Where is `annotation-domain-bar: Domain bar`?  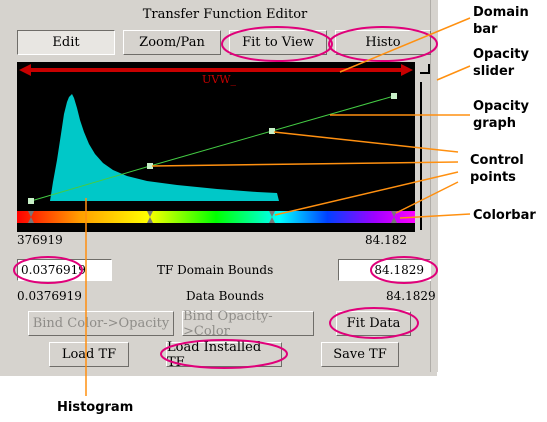 annotation-domain-bar: Domain bar is located at coordinates (501, 21).